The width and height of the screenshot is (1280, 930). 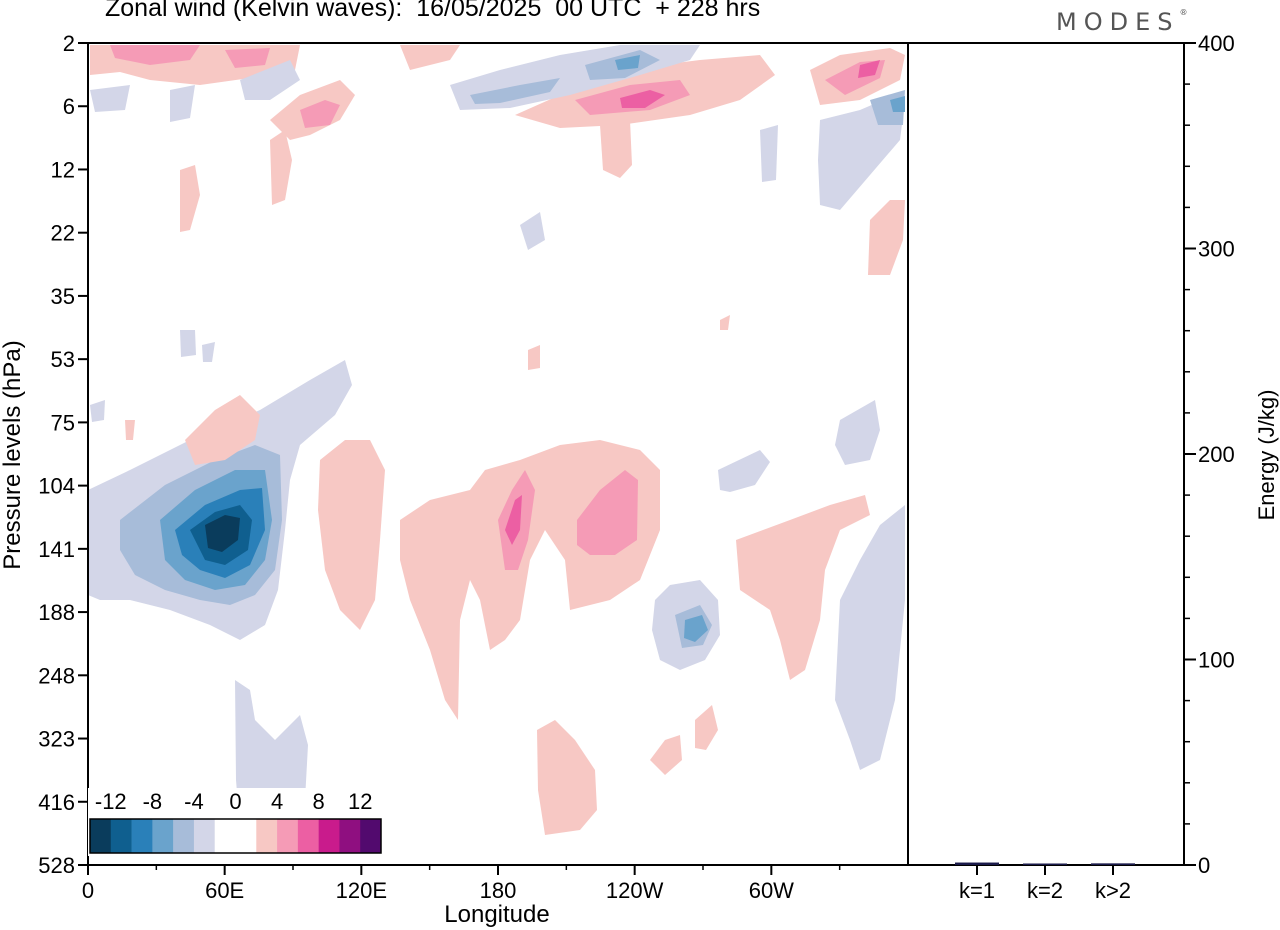 I want to click on y-tick-label: 248, so click(x=56, y=675).